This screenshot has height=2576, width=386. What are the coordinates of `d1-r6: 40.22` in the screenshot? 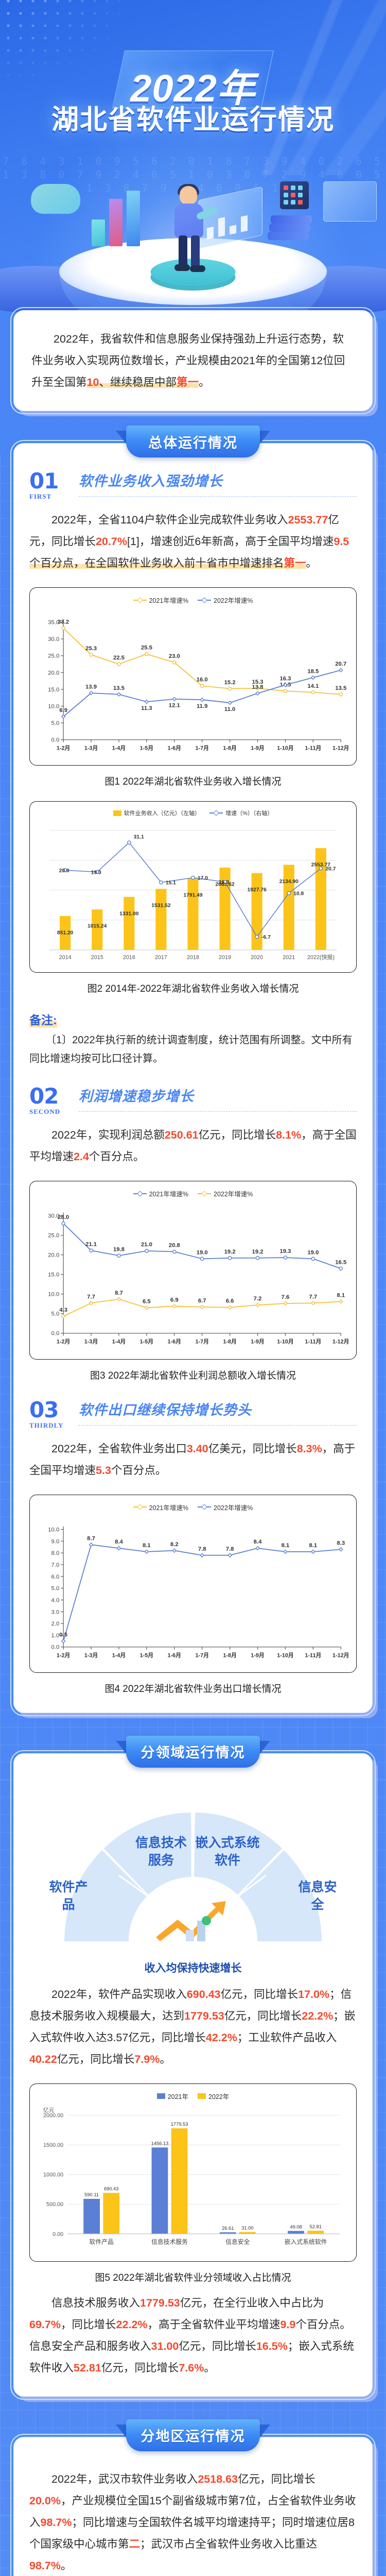 It's located at (43, 2059).